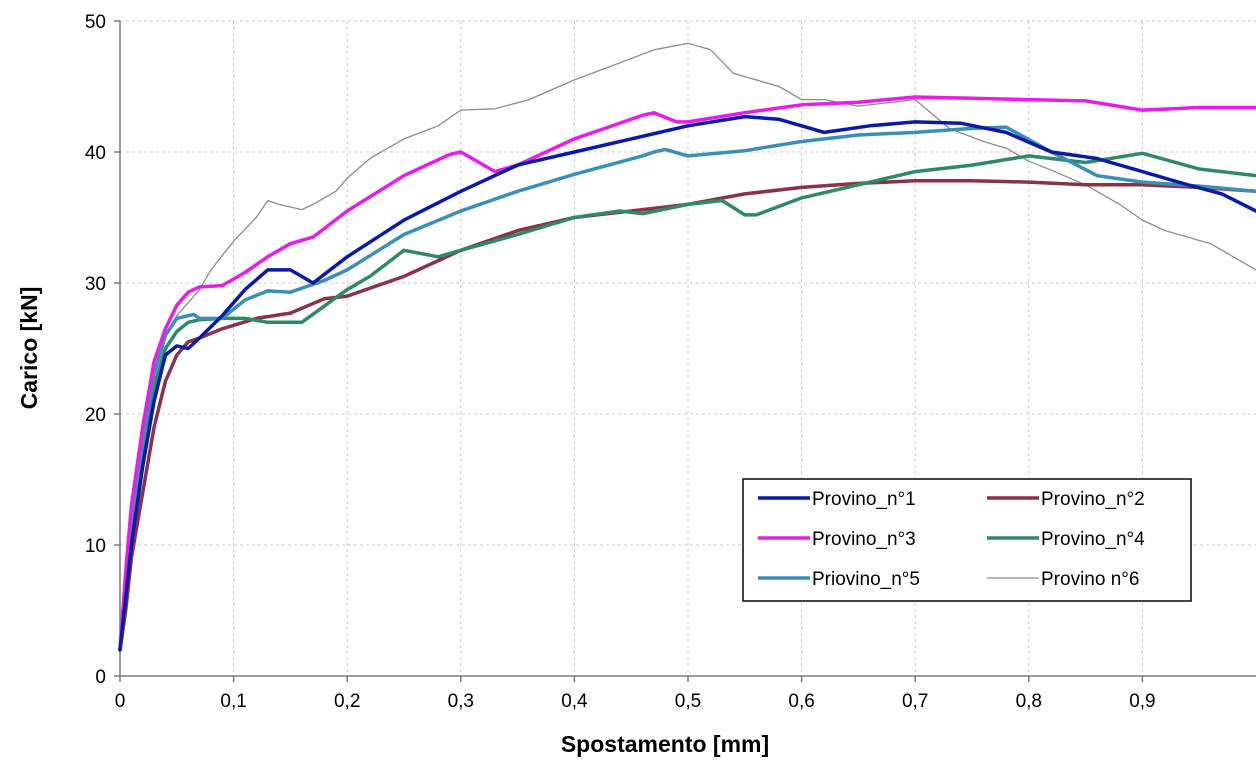 Image resolution: width=1256 pixels, height=763 pixels. What do you see at coordinates (866, 579) in the screenshot?
I see `legend-label: Priovino_n°5` at bounding box center [866, 579].